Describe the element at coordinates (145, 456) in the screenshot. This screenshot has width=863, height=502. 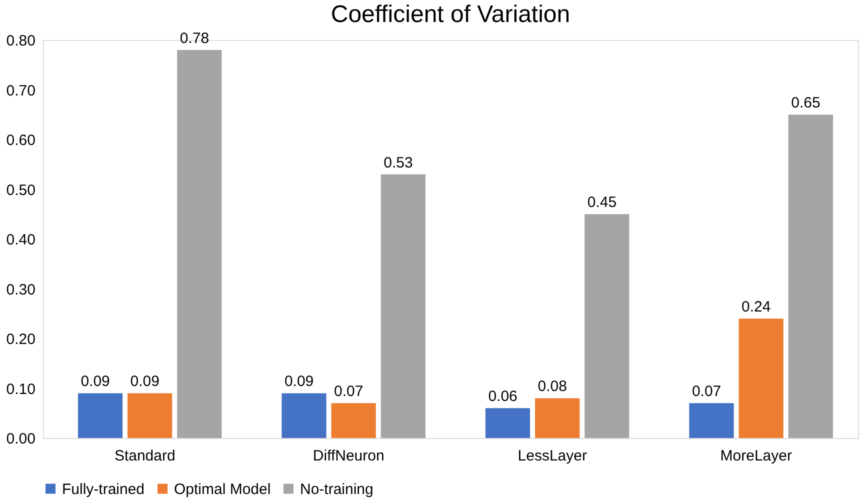
I see `x-tick-label: Standard` at that location.